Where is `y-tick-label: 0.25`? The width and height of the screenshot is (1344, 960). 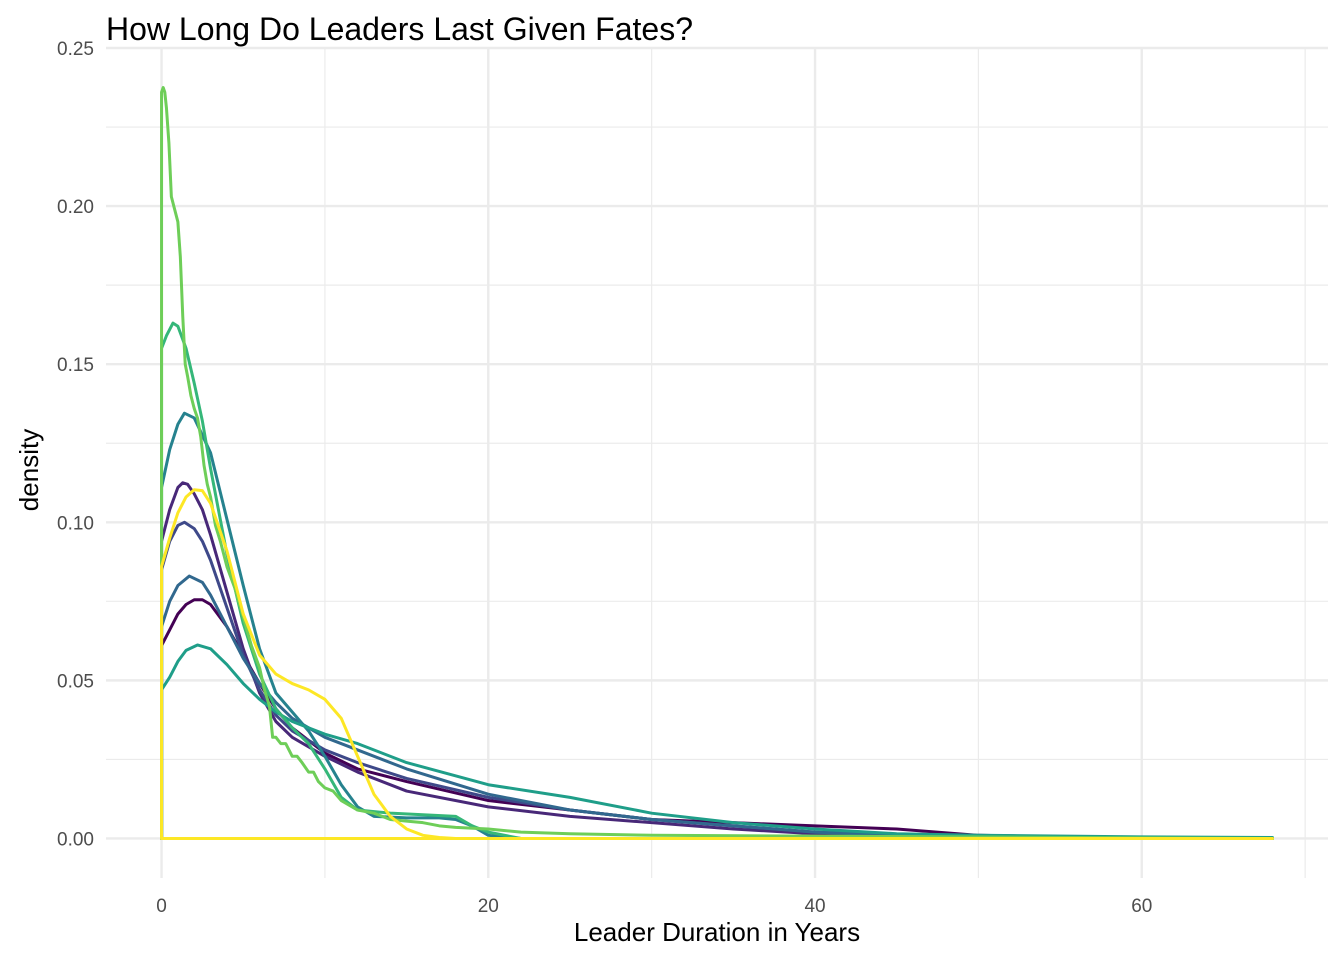 y-tick-label: 0.25 is located at coordinates (75, 49).